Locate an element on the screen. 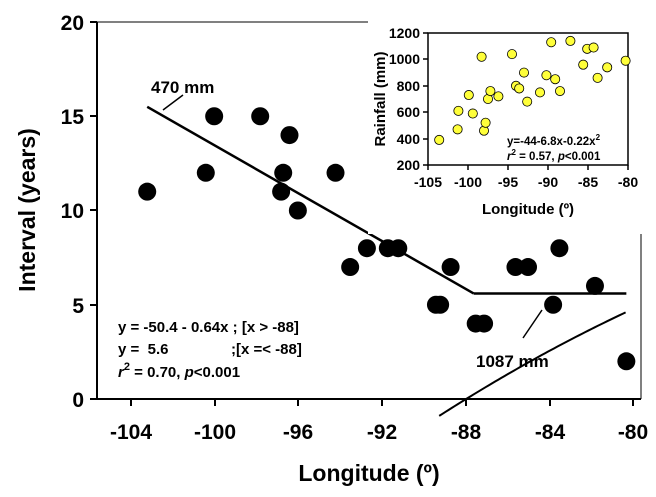 This screenshot has width=656, height=497. x-axis-title: Longitude (º) is located at coordinates (368, 473).